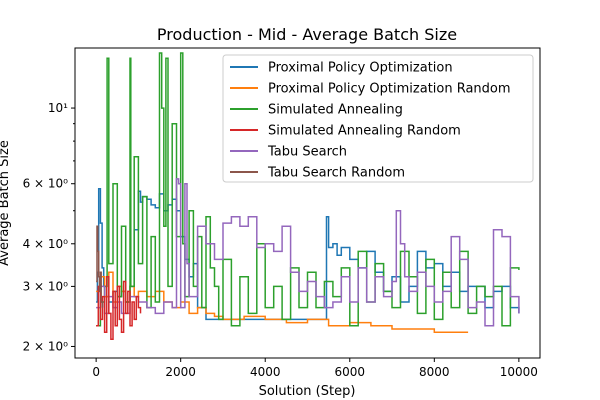 The image size is (600, 400). Describe the element at coordinates (180, 372) in the screenshot. I see `x-tick-label: 2000` at that location.